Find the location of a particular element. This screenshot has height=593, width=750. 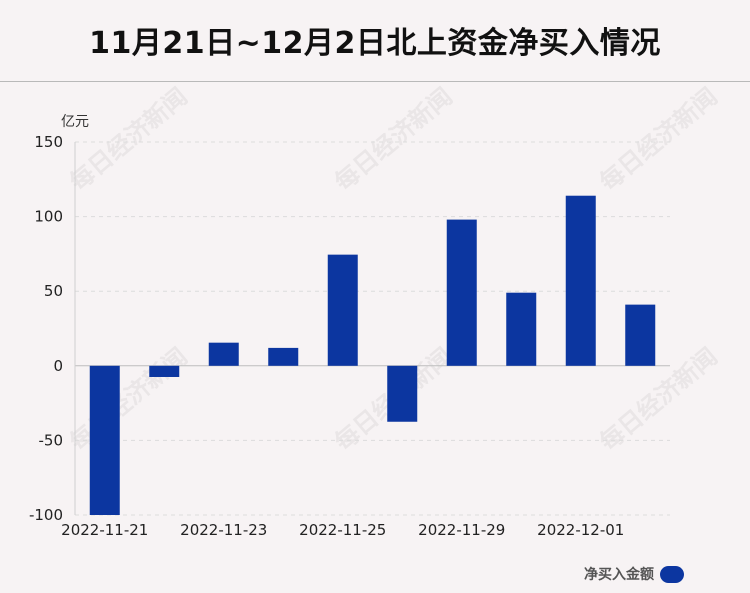

x-tick-label: 2022-11-21 is located at coordinates (104, 530).